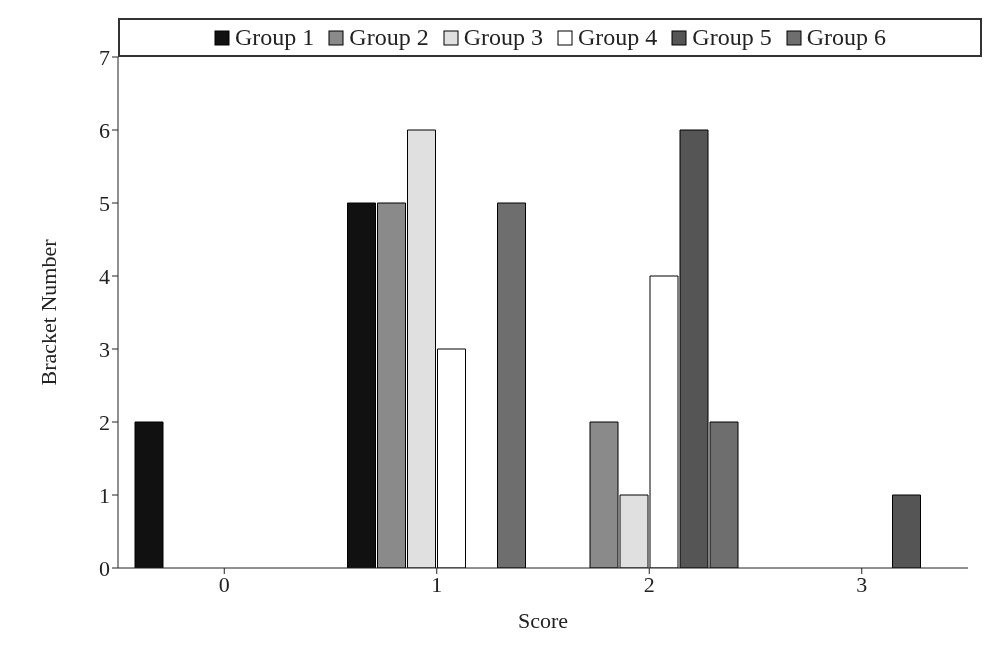  What do you see at coordinates (275, 37) in the screenshot?
I see `legend-label: Group 1` at bounding box center [275, 37].